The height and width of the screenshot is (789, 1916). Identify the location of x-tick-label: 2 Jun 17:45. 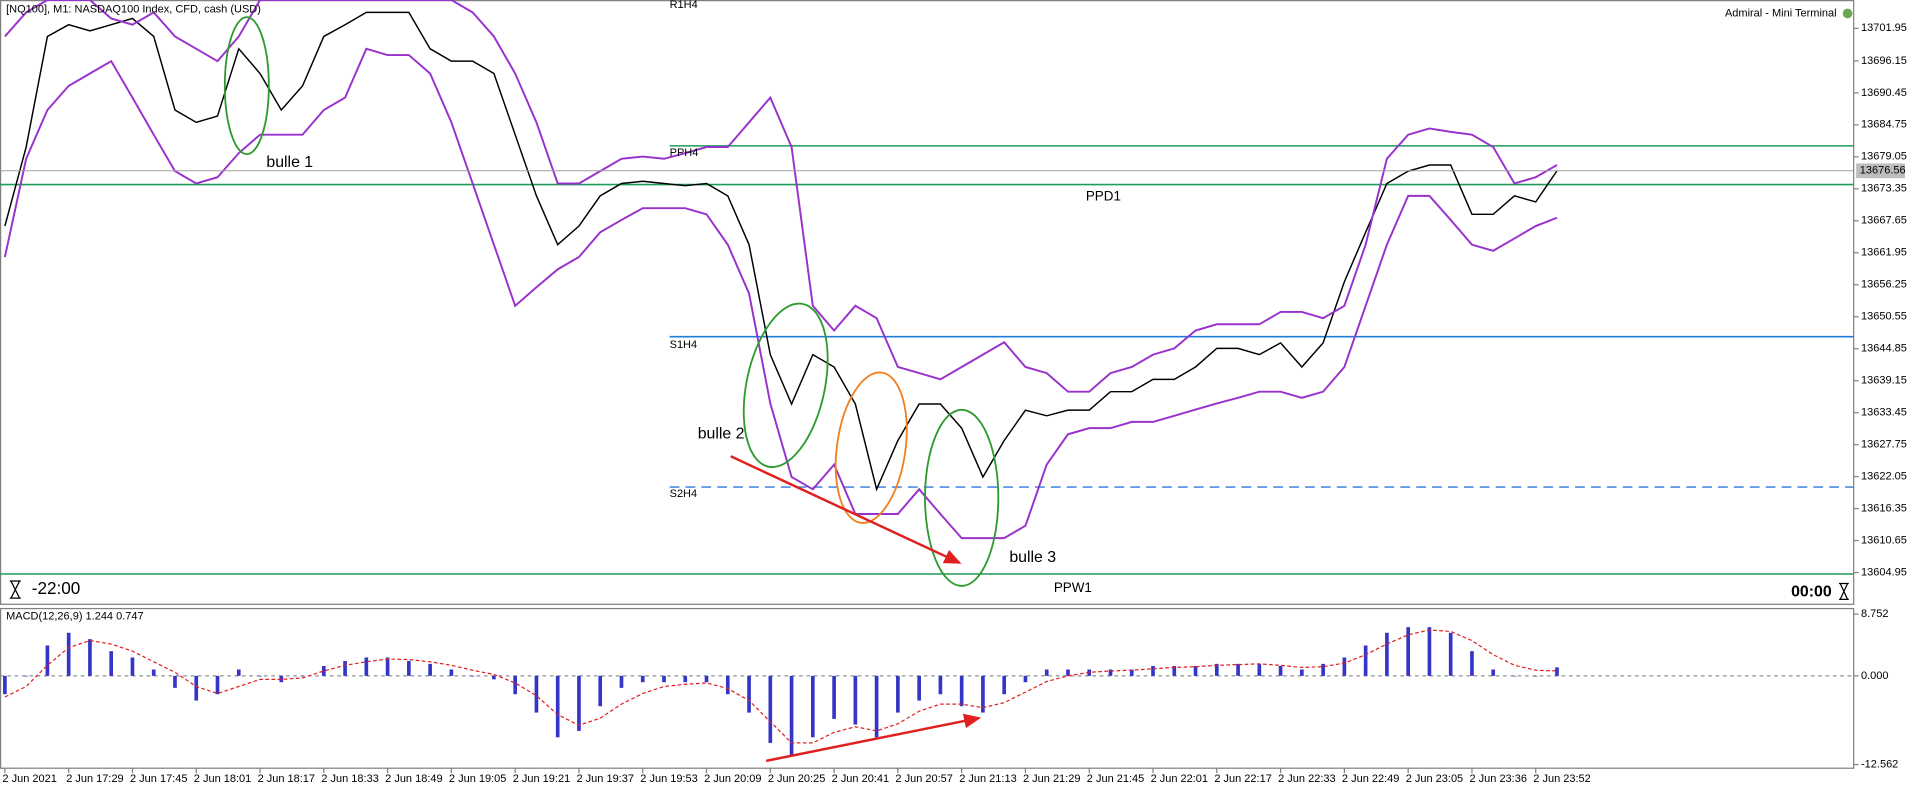
(158, 779).